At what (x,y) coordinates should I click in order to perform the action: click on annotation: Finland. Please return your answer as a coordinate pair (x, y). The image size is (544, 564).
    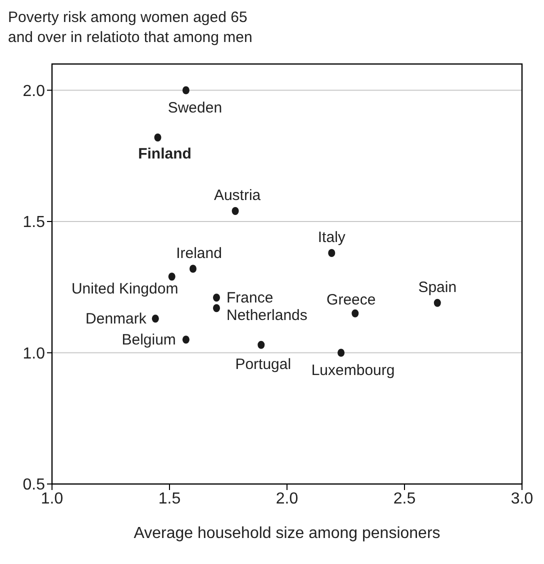
    Looking at the image, I should click on (165, 154).